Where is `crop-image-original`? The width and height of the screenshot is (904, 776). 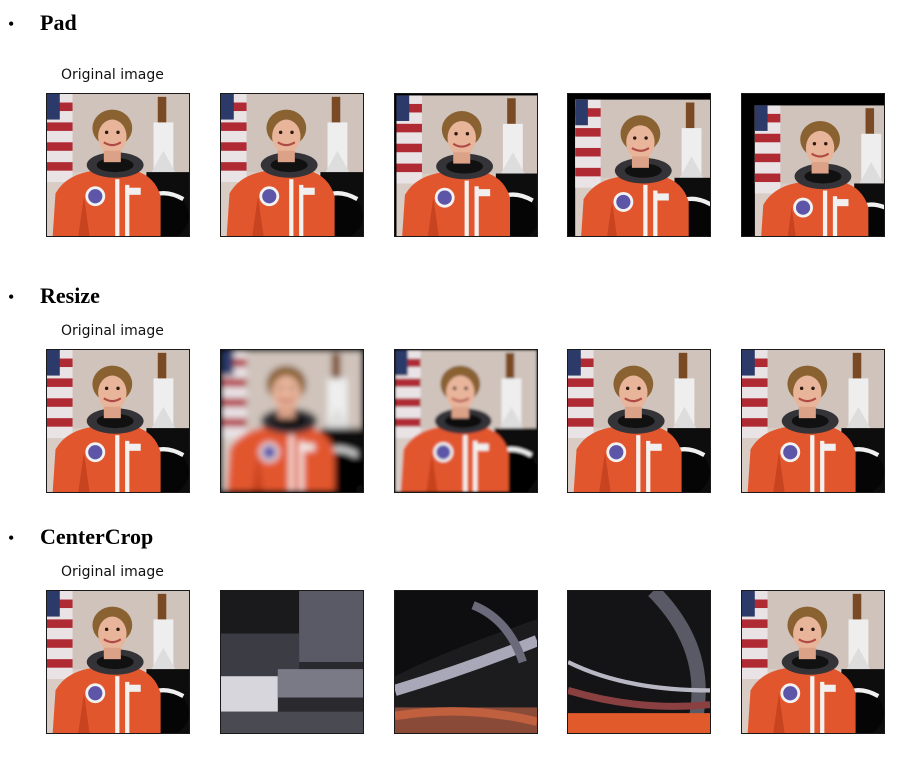 crop-image-original is located at coordinates (118, 662).